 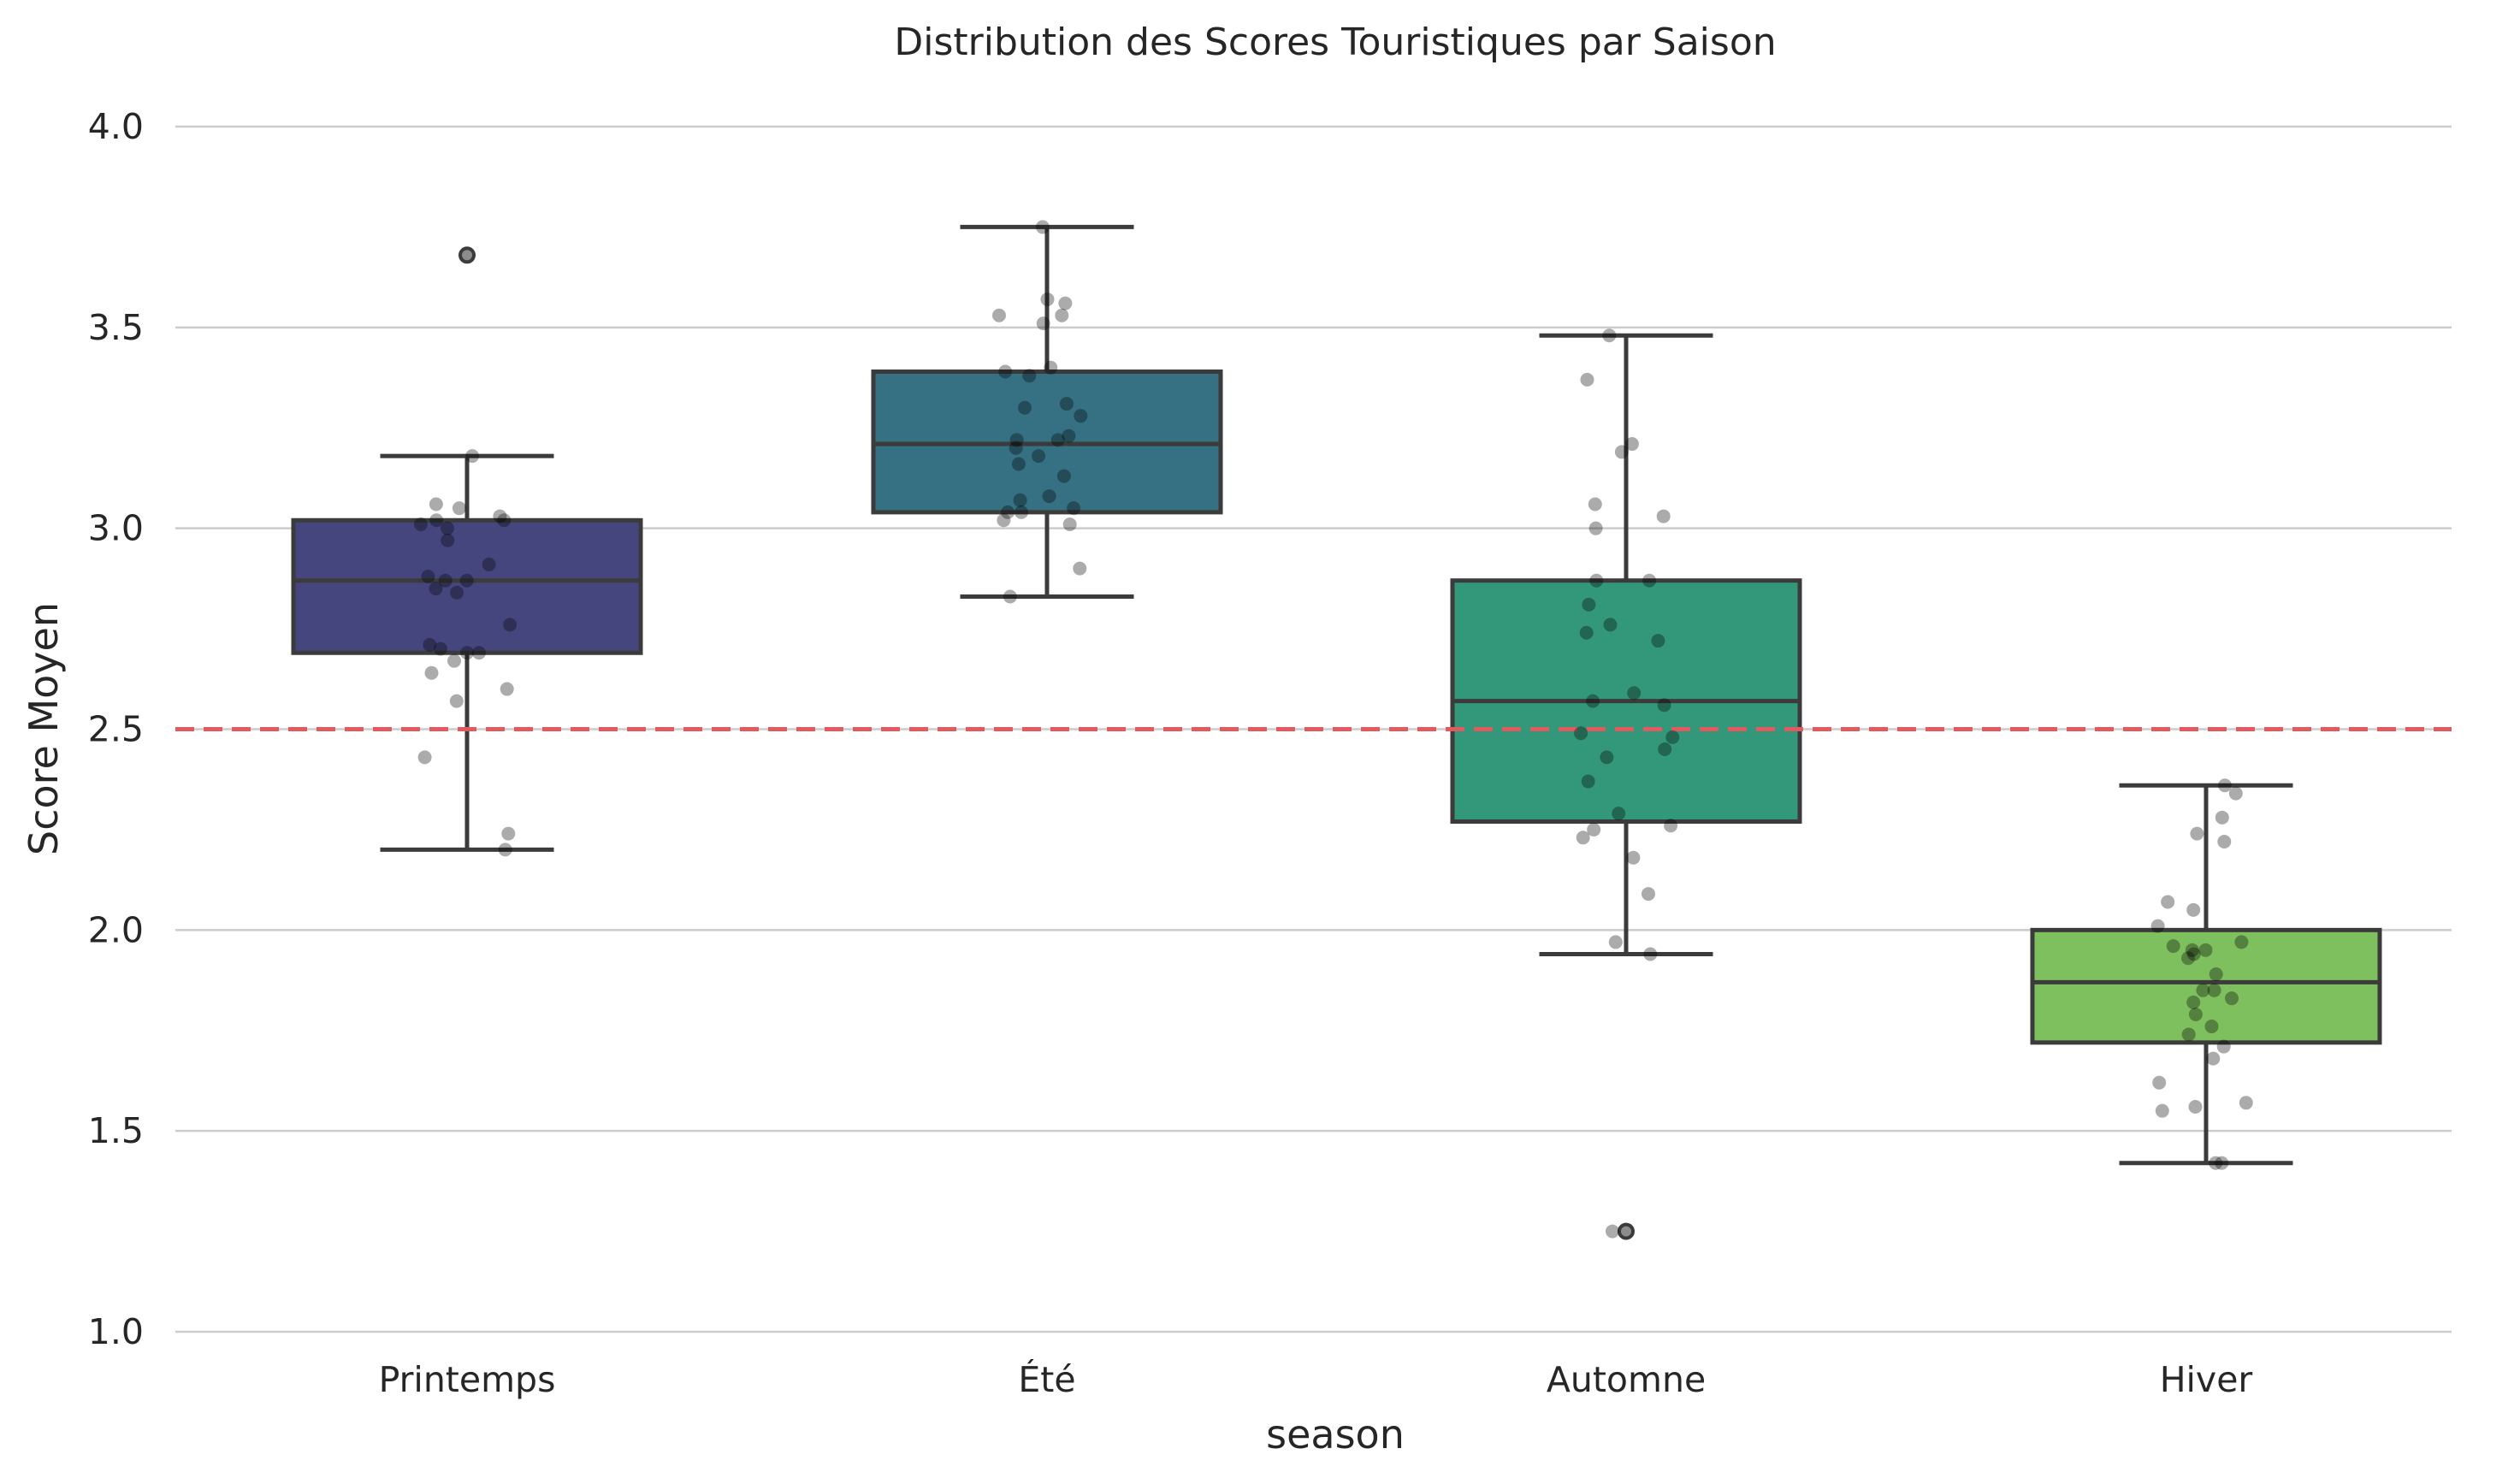 I want to click on y-tick-label: 2.5, so click(x=116, y=729).